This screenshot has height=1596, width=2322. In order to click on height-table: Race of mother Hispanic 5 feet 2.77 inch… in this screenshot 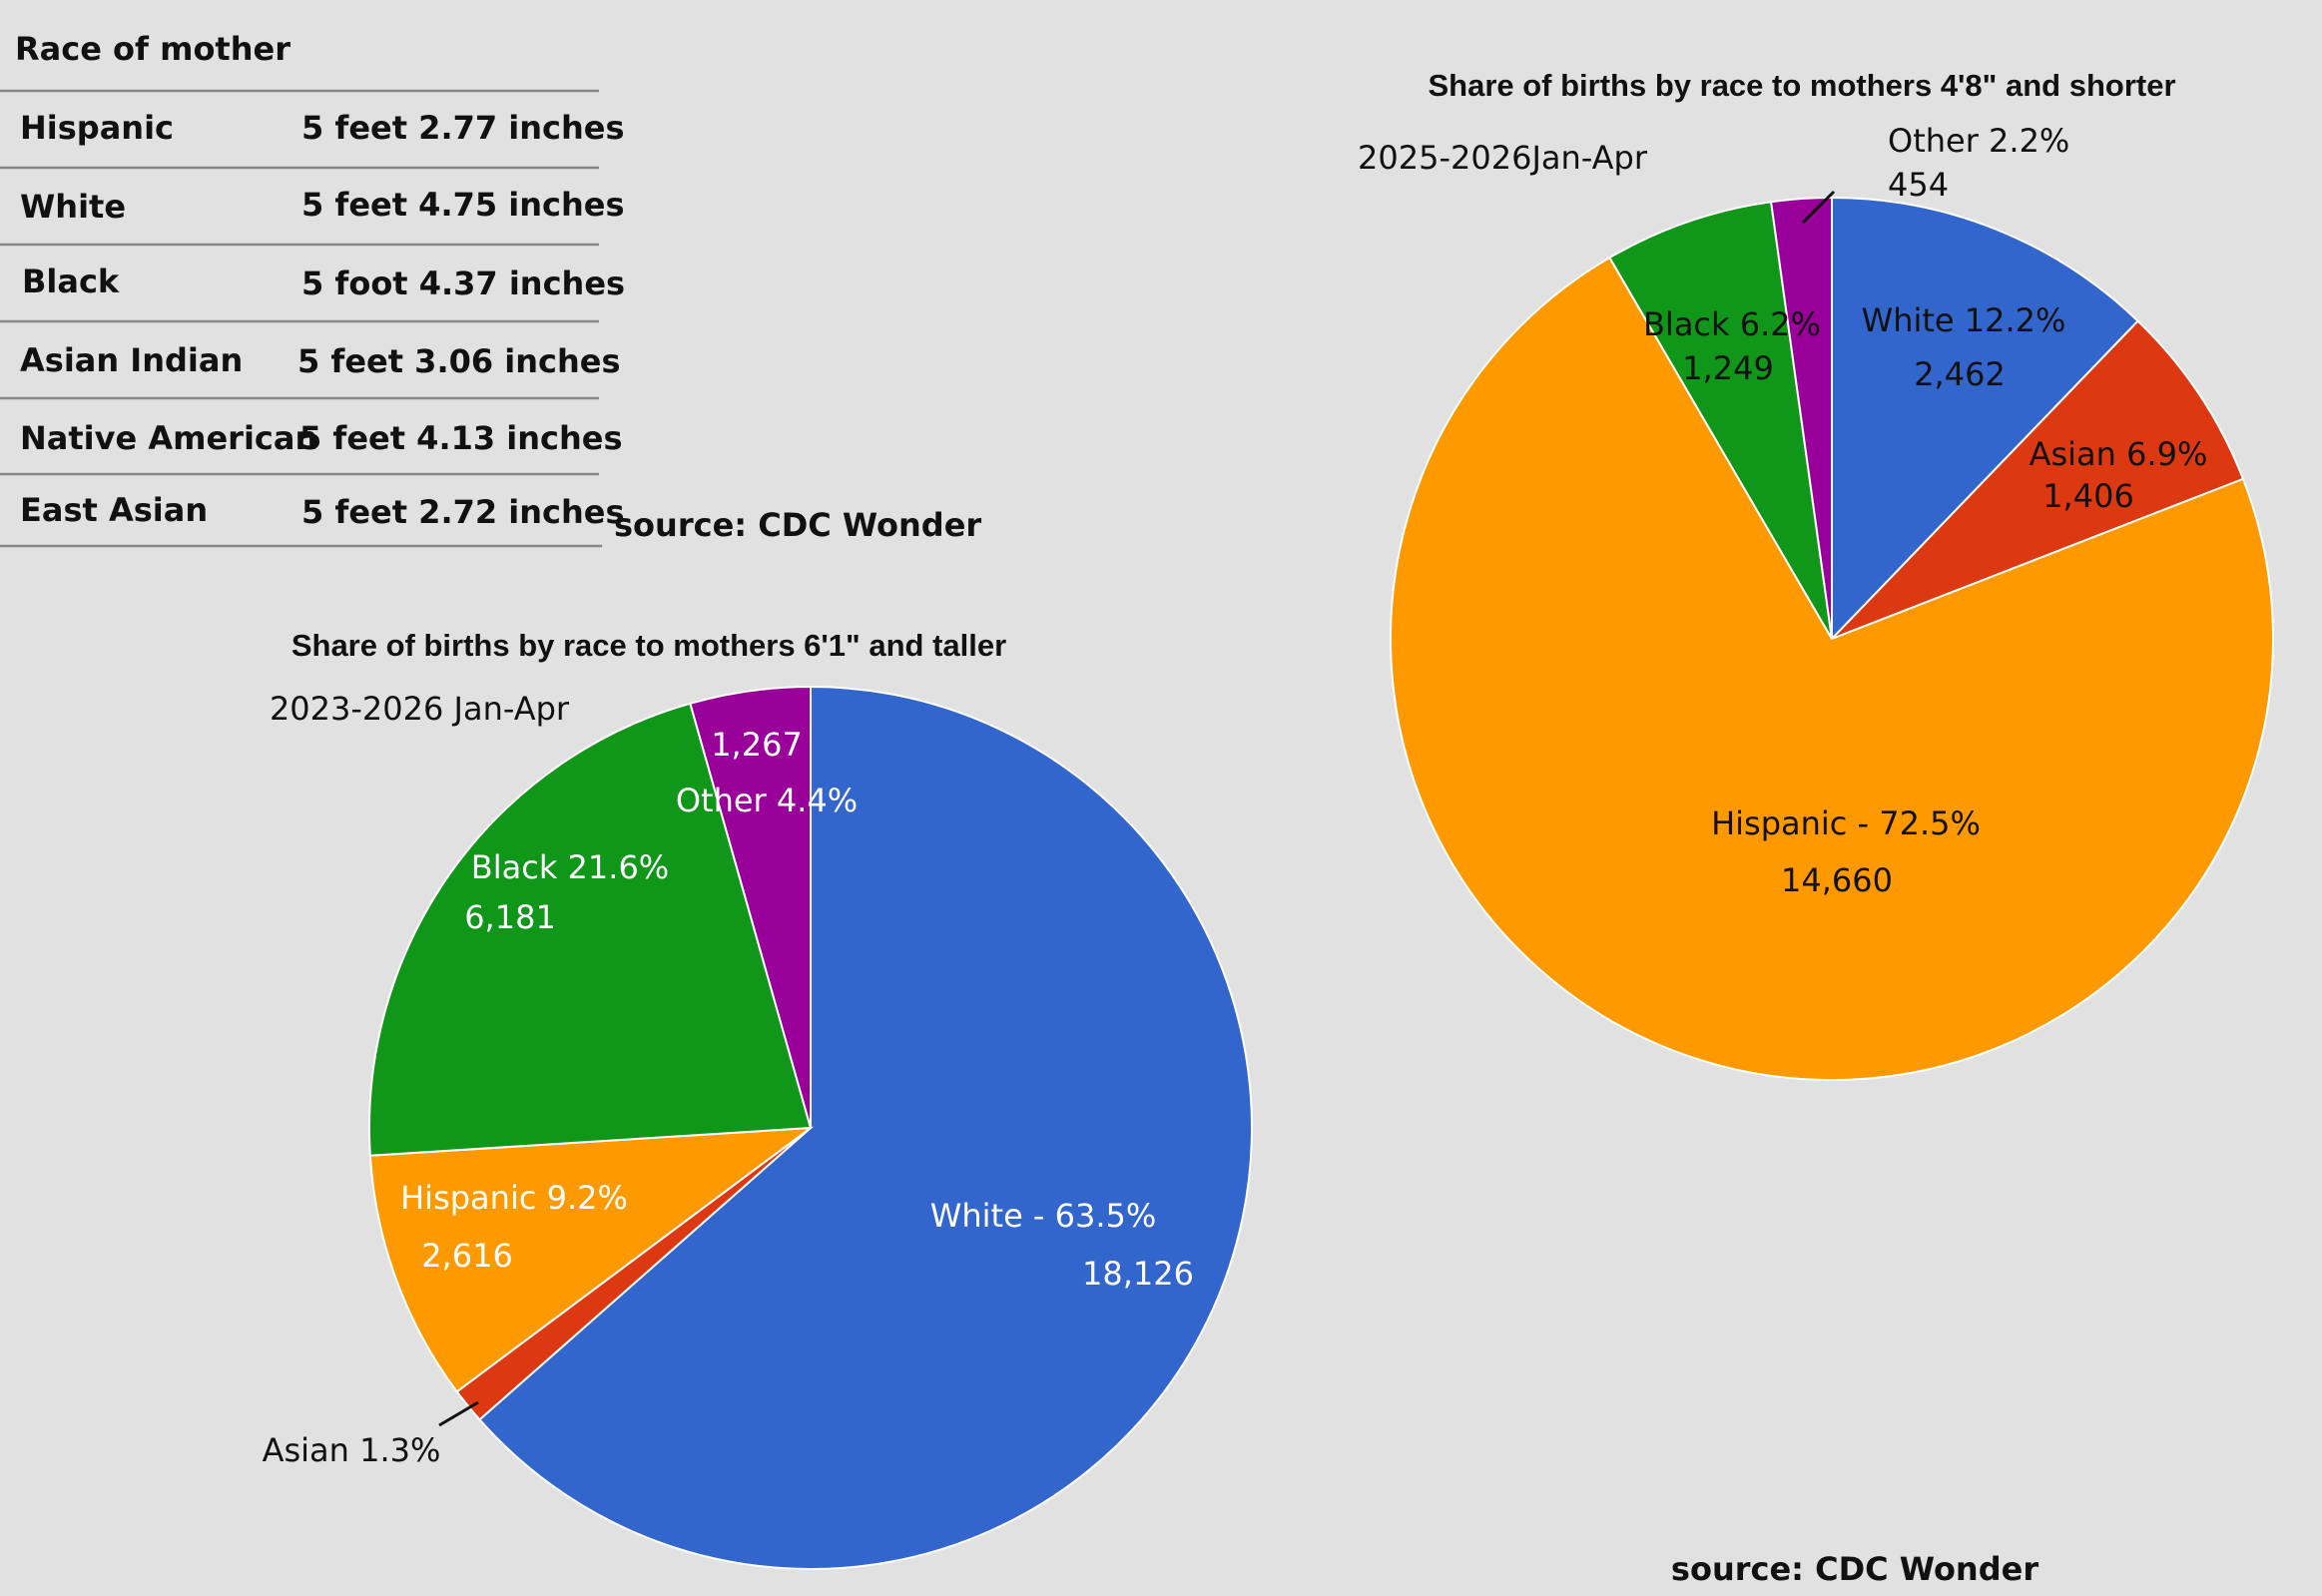, I will do `click(490, 289)`.